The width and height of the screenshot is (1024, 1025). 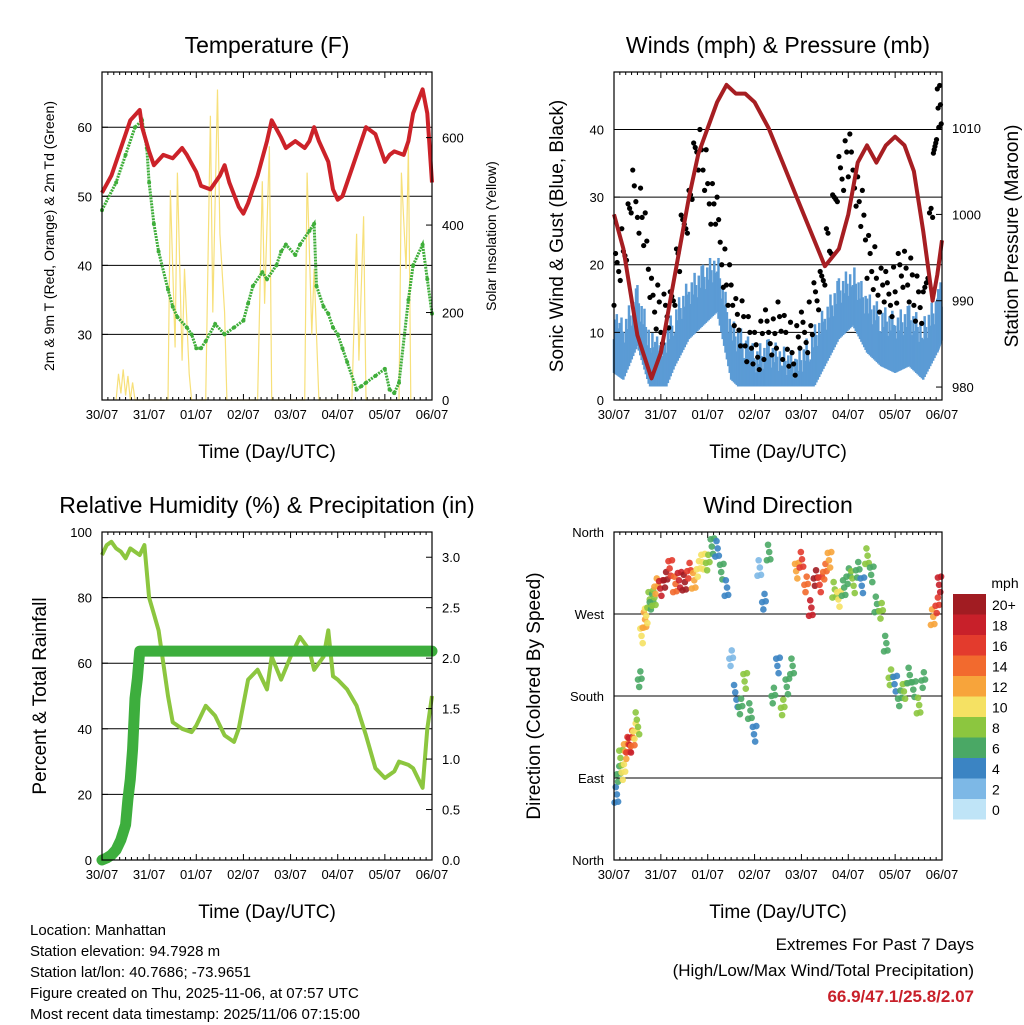 I want to click on rh-ylabel: Percent & Total Rainfall, so click(x=40, y=695).